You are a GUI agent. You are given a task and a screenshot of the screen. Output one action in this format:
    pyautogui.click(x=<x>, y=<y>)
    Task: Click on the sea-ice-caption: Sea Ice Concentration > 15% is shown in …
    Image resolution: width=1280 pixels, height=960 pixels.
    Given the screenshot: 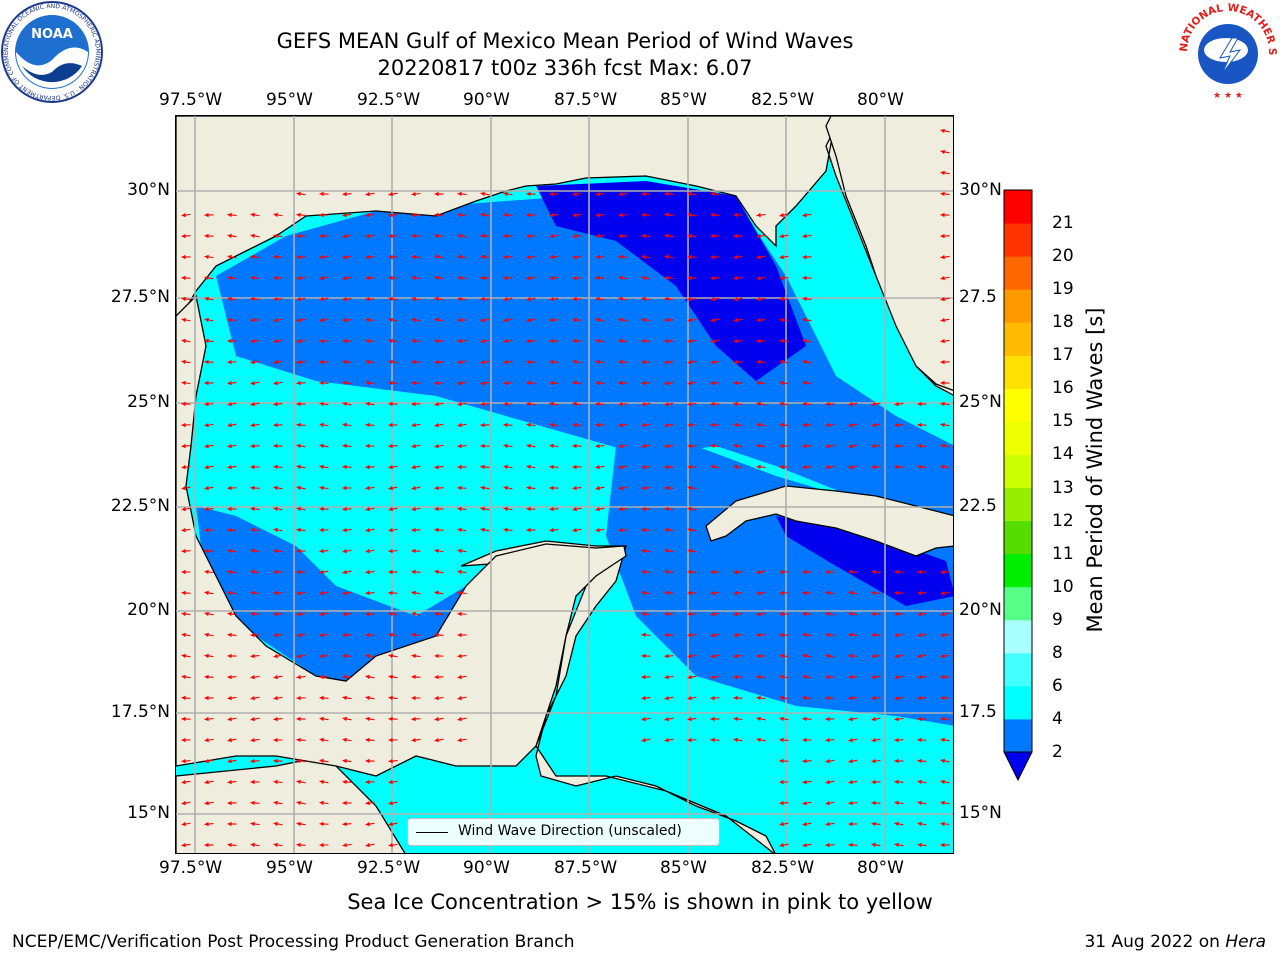 What is the action you would take?
    pyautogui.click(x=640, y=902)
    